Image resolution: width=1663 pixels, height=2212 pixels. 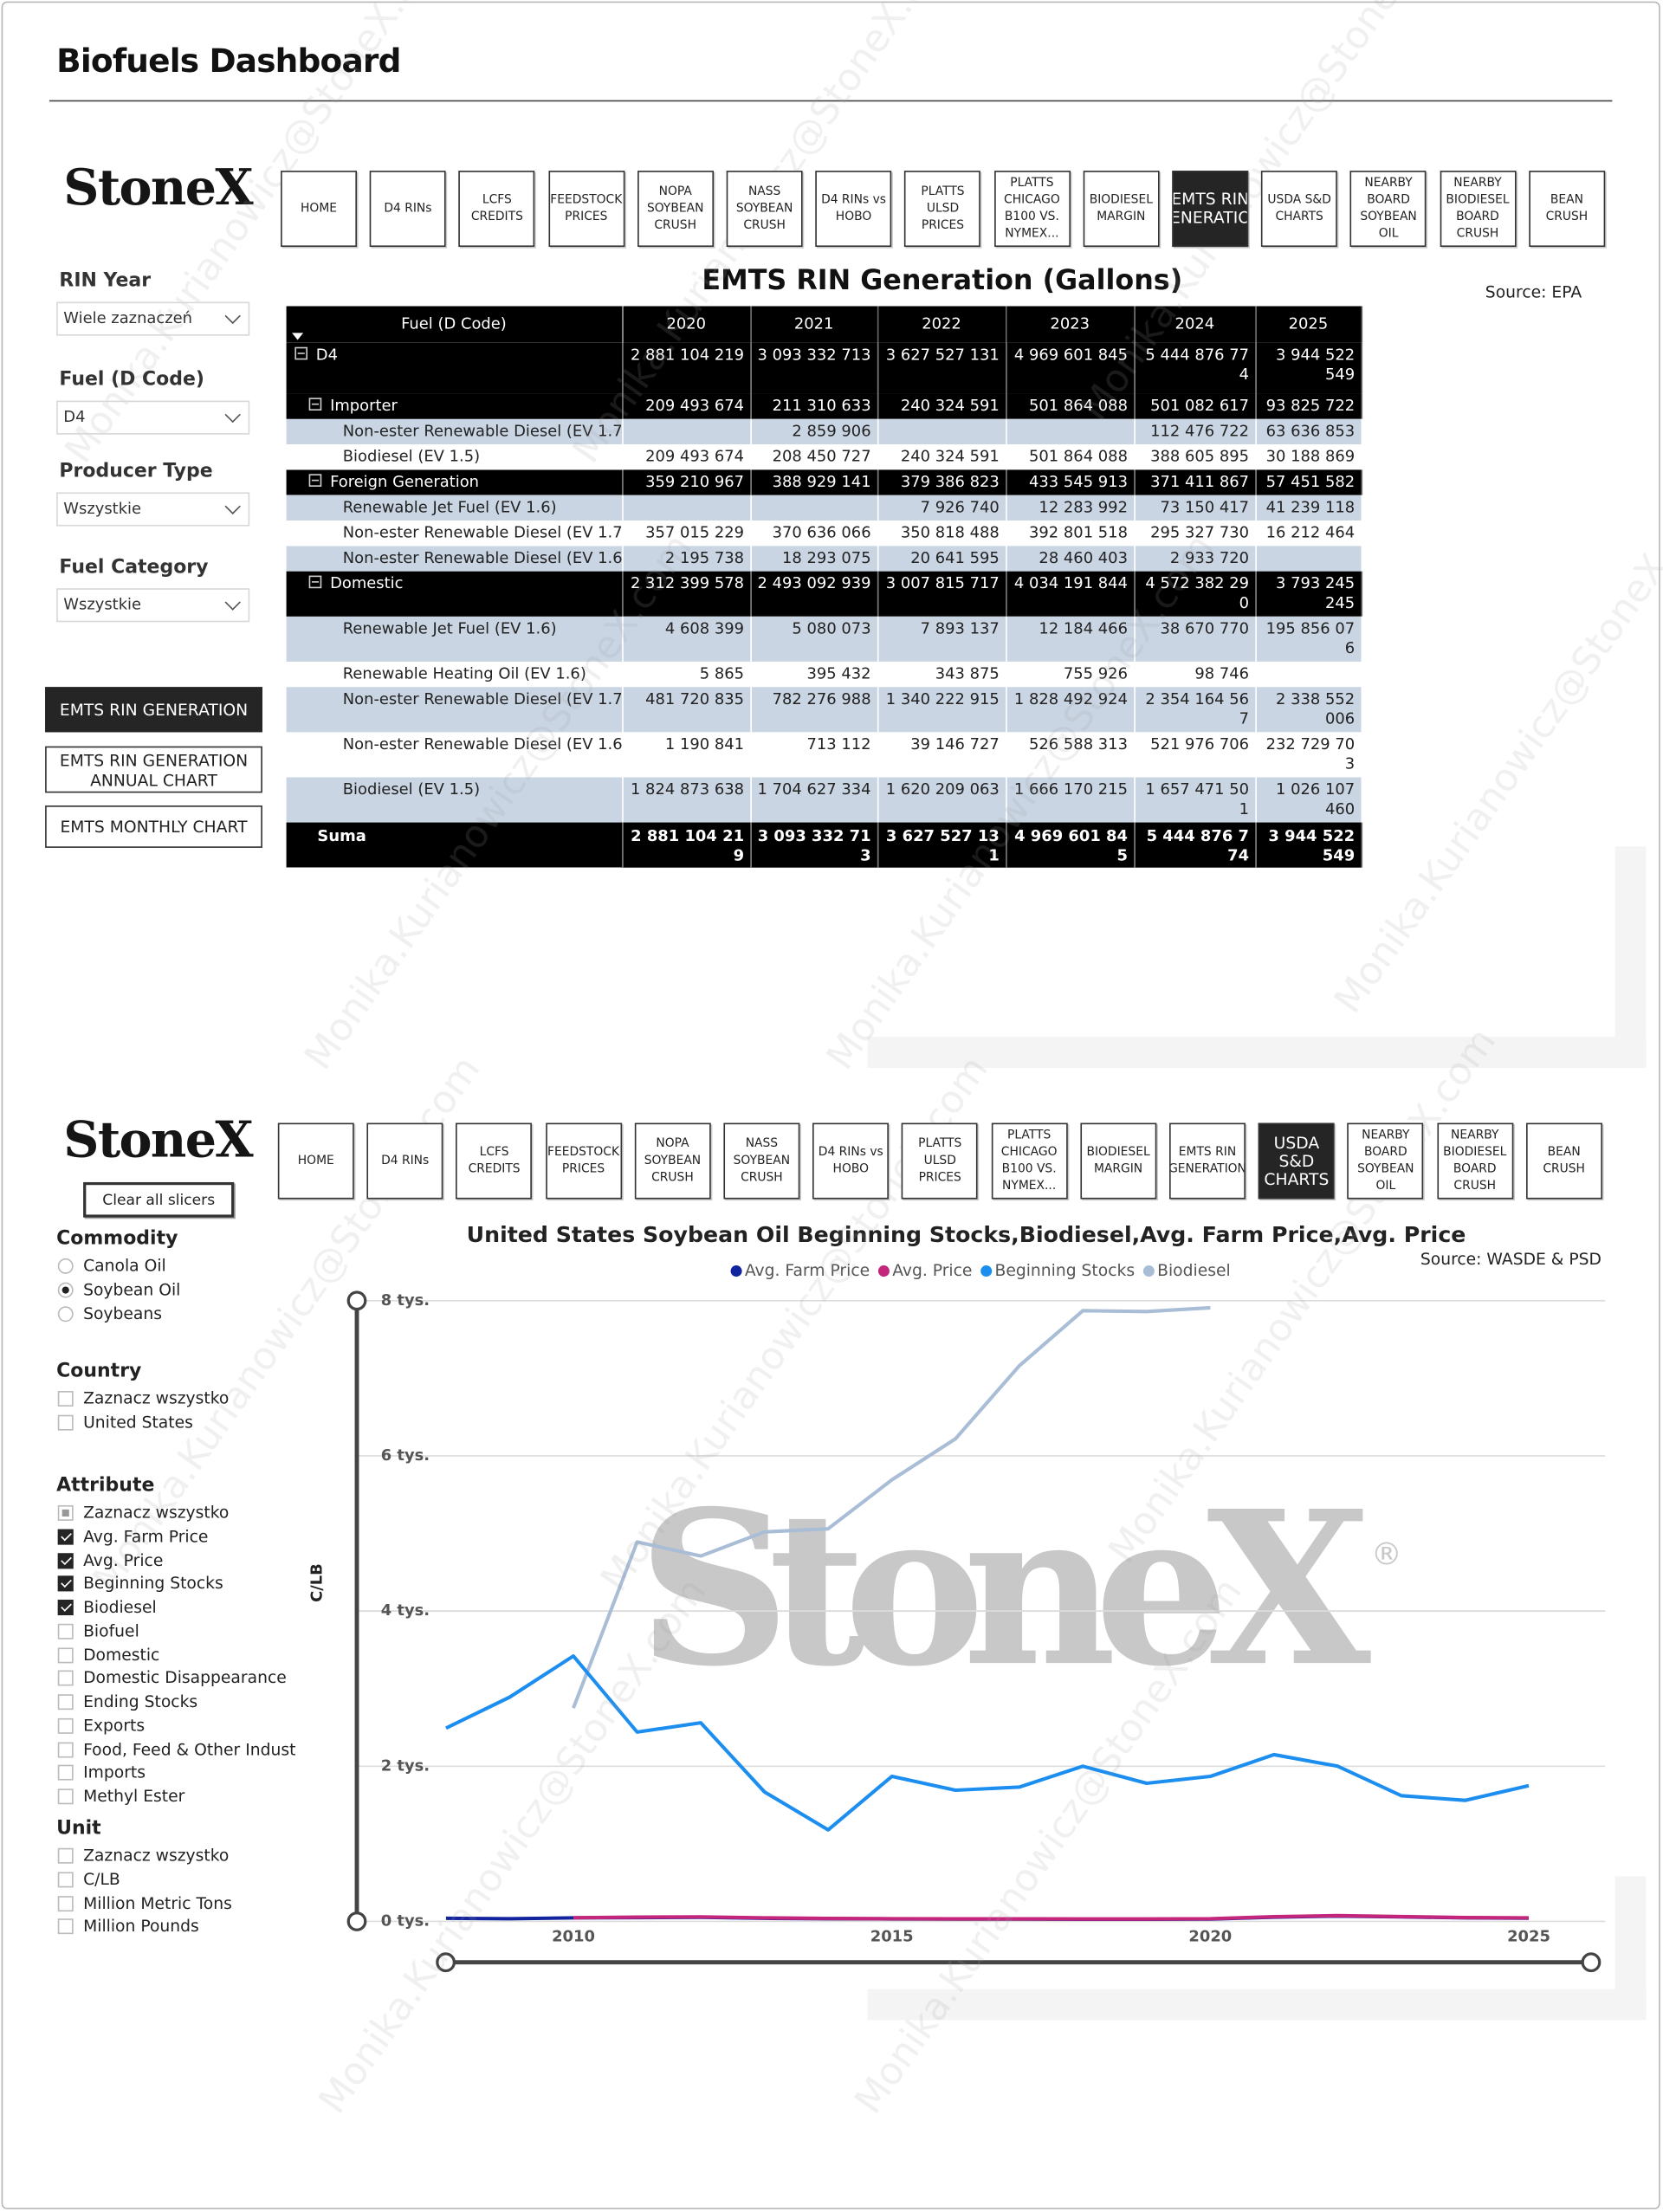 I want to click on filter-option: Domestic Disappearance, so click(x=176, y=1678).